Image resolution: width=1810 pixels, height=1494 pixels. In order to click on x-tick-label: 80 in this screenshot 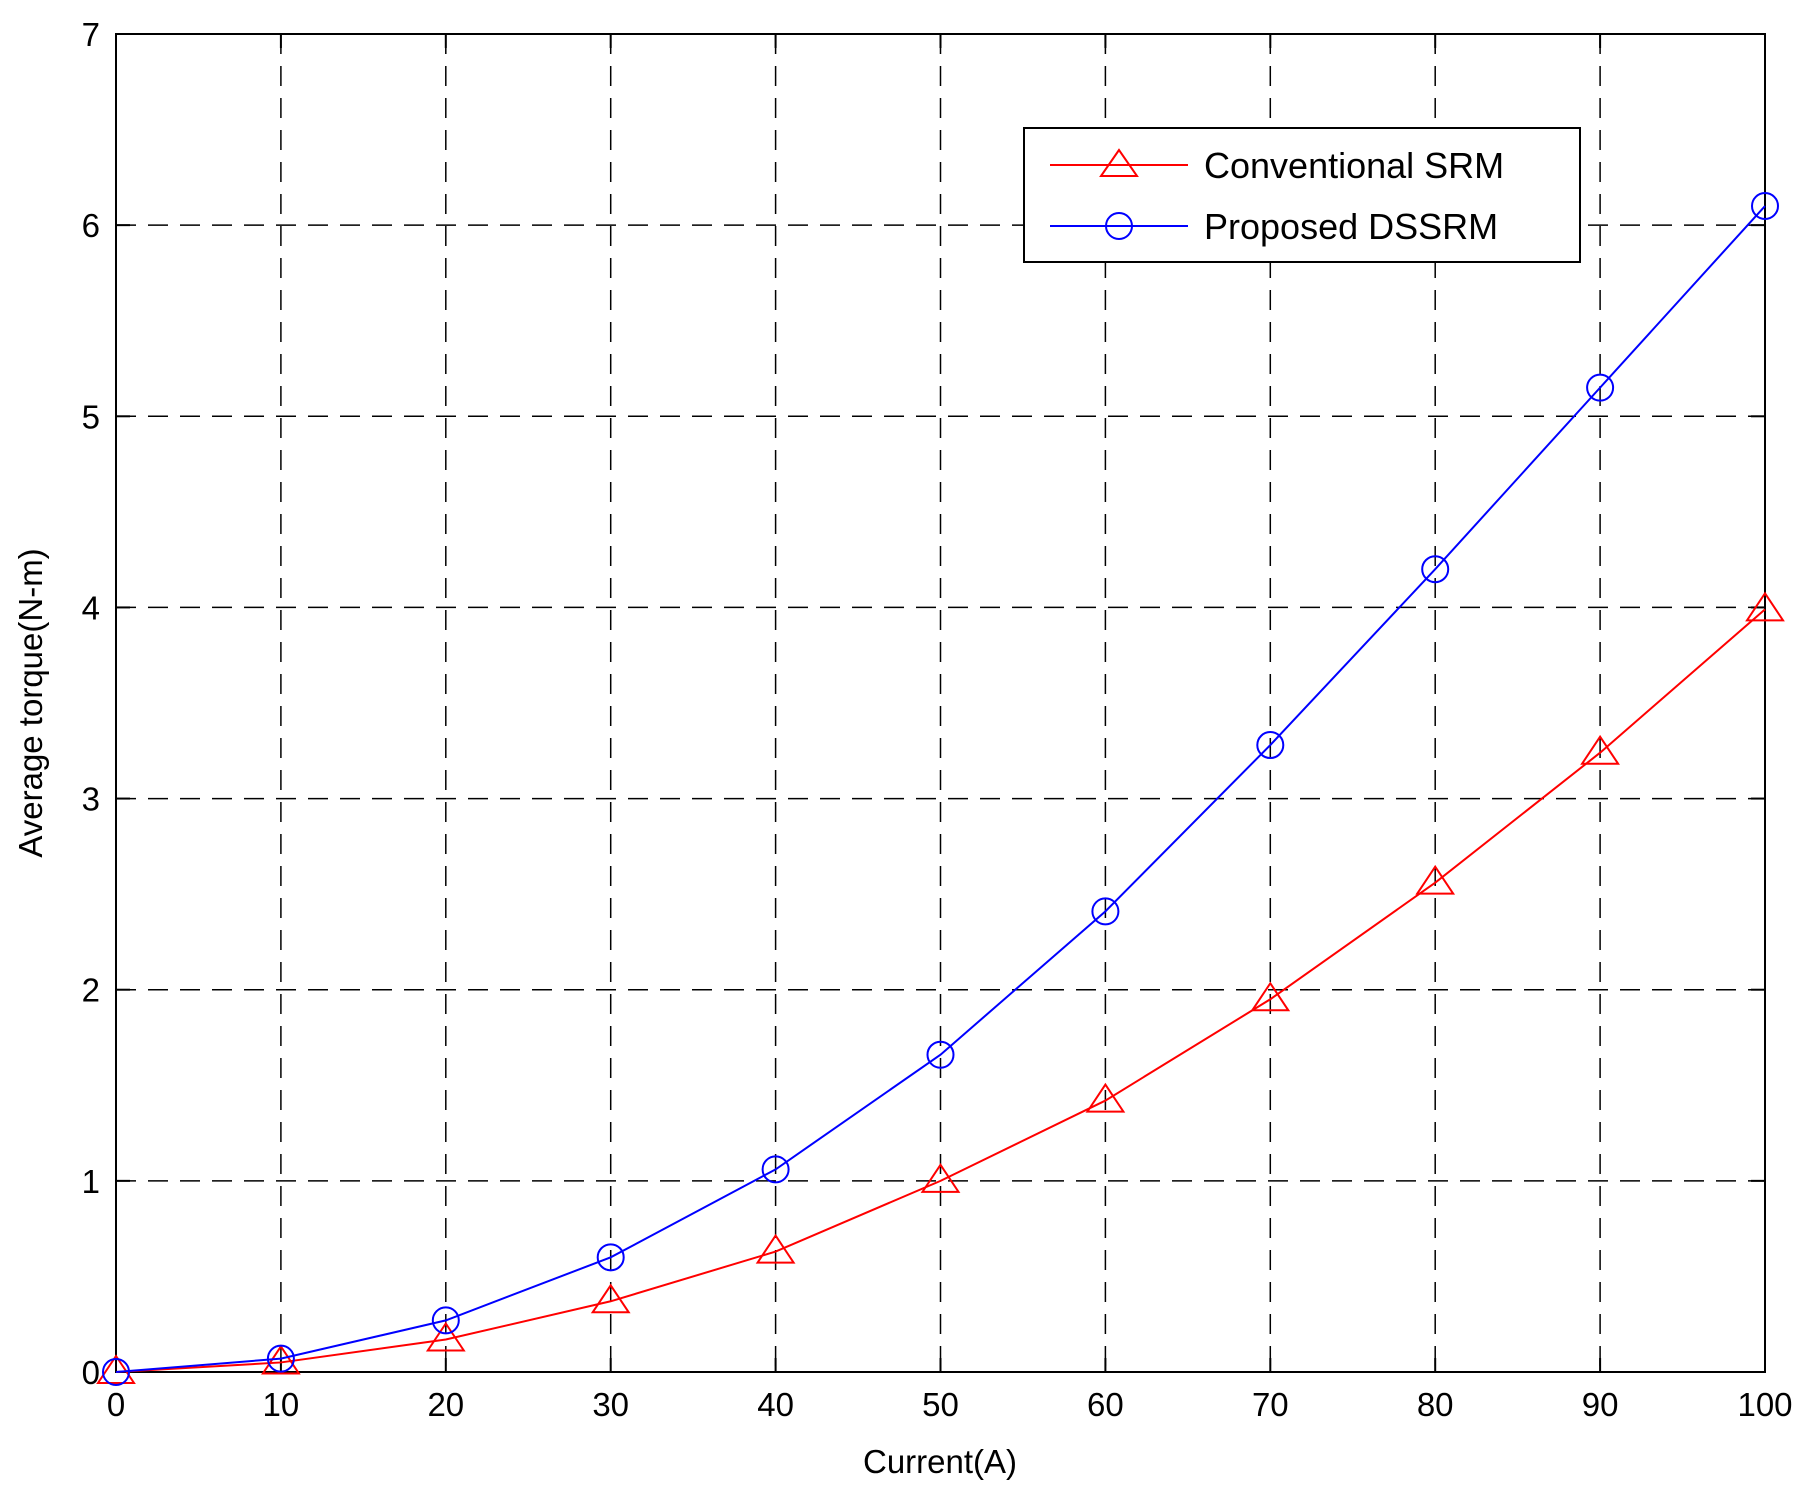, I will do `click(1435, 1404)`.